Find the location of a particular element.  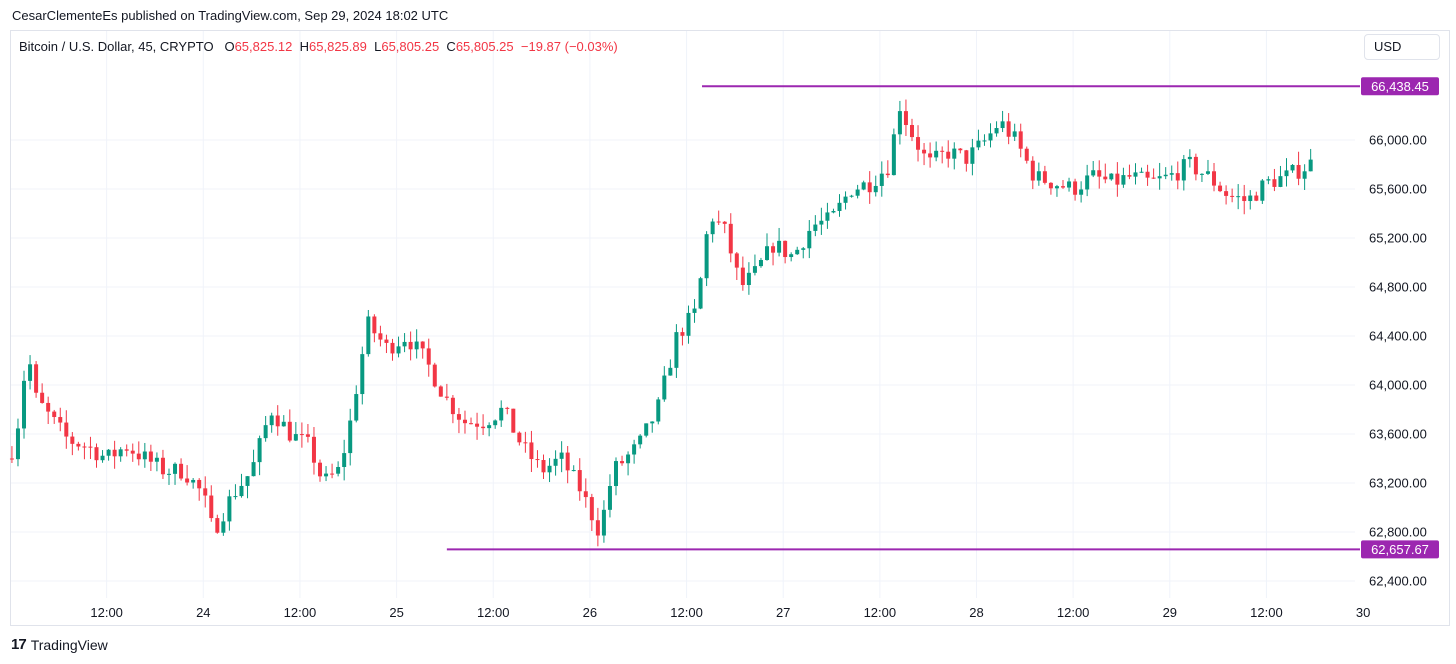

low-value: 65,805.25 is located at coordinates (410, 46).